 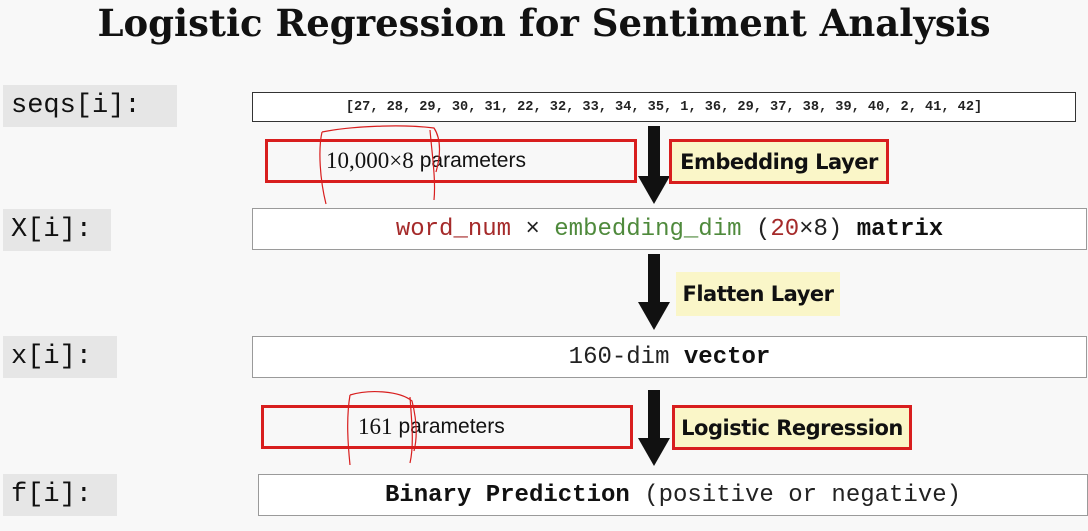 What do you see at coordinates (532, 229) in the screenshot?
I see `times-symbol: ×` at bounding box center [532, 229].